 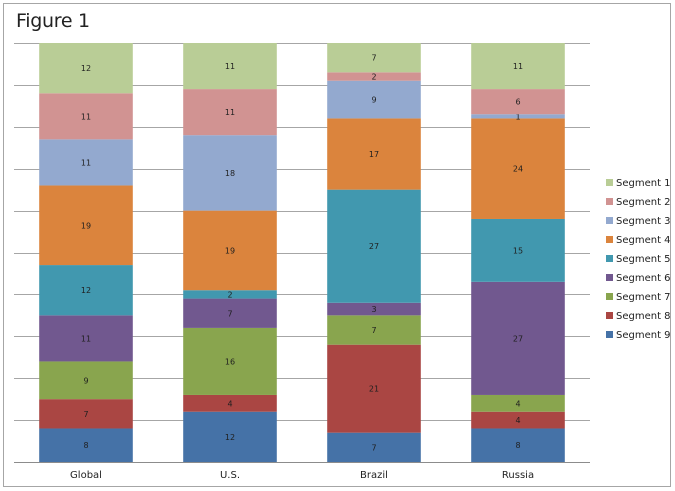 What do you see at coordinates (643, 259) in the screenshot?
I see `legend-label: Segment 5` at bounding box center [643, 259].